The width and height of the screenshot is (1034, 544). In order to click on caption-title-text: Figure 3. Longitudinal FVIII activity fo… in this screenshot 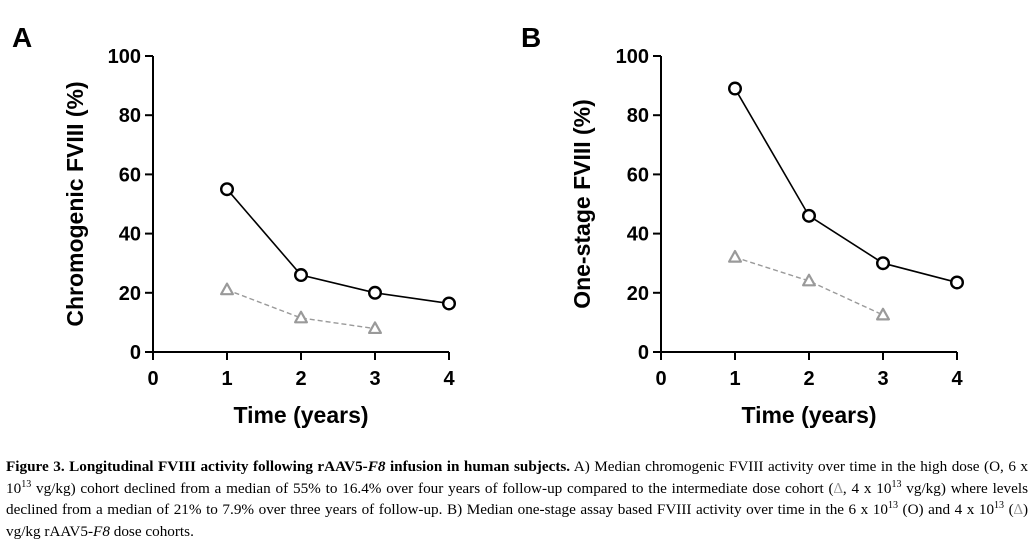, I will do `click(187, 466)`.